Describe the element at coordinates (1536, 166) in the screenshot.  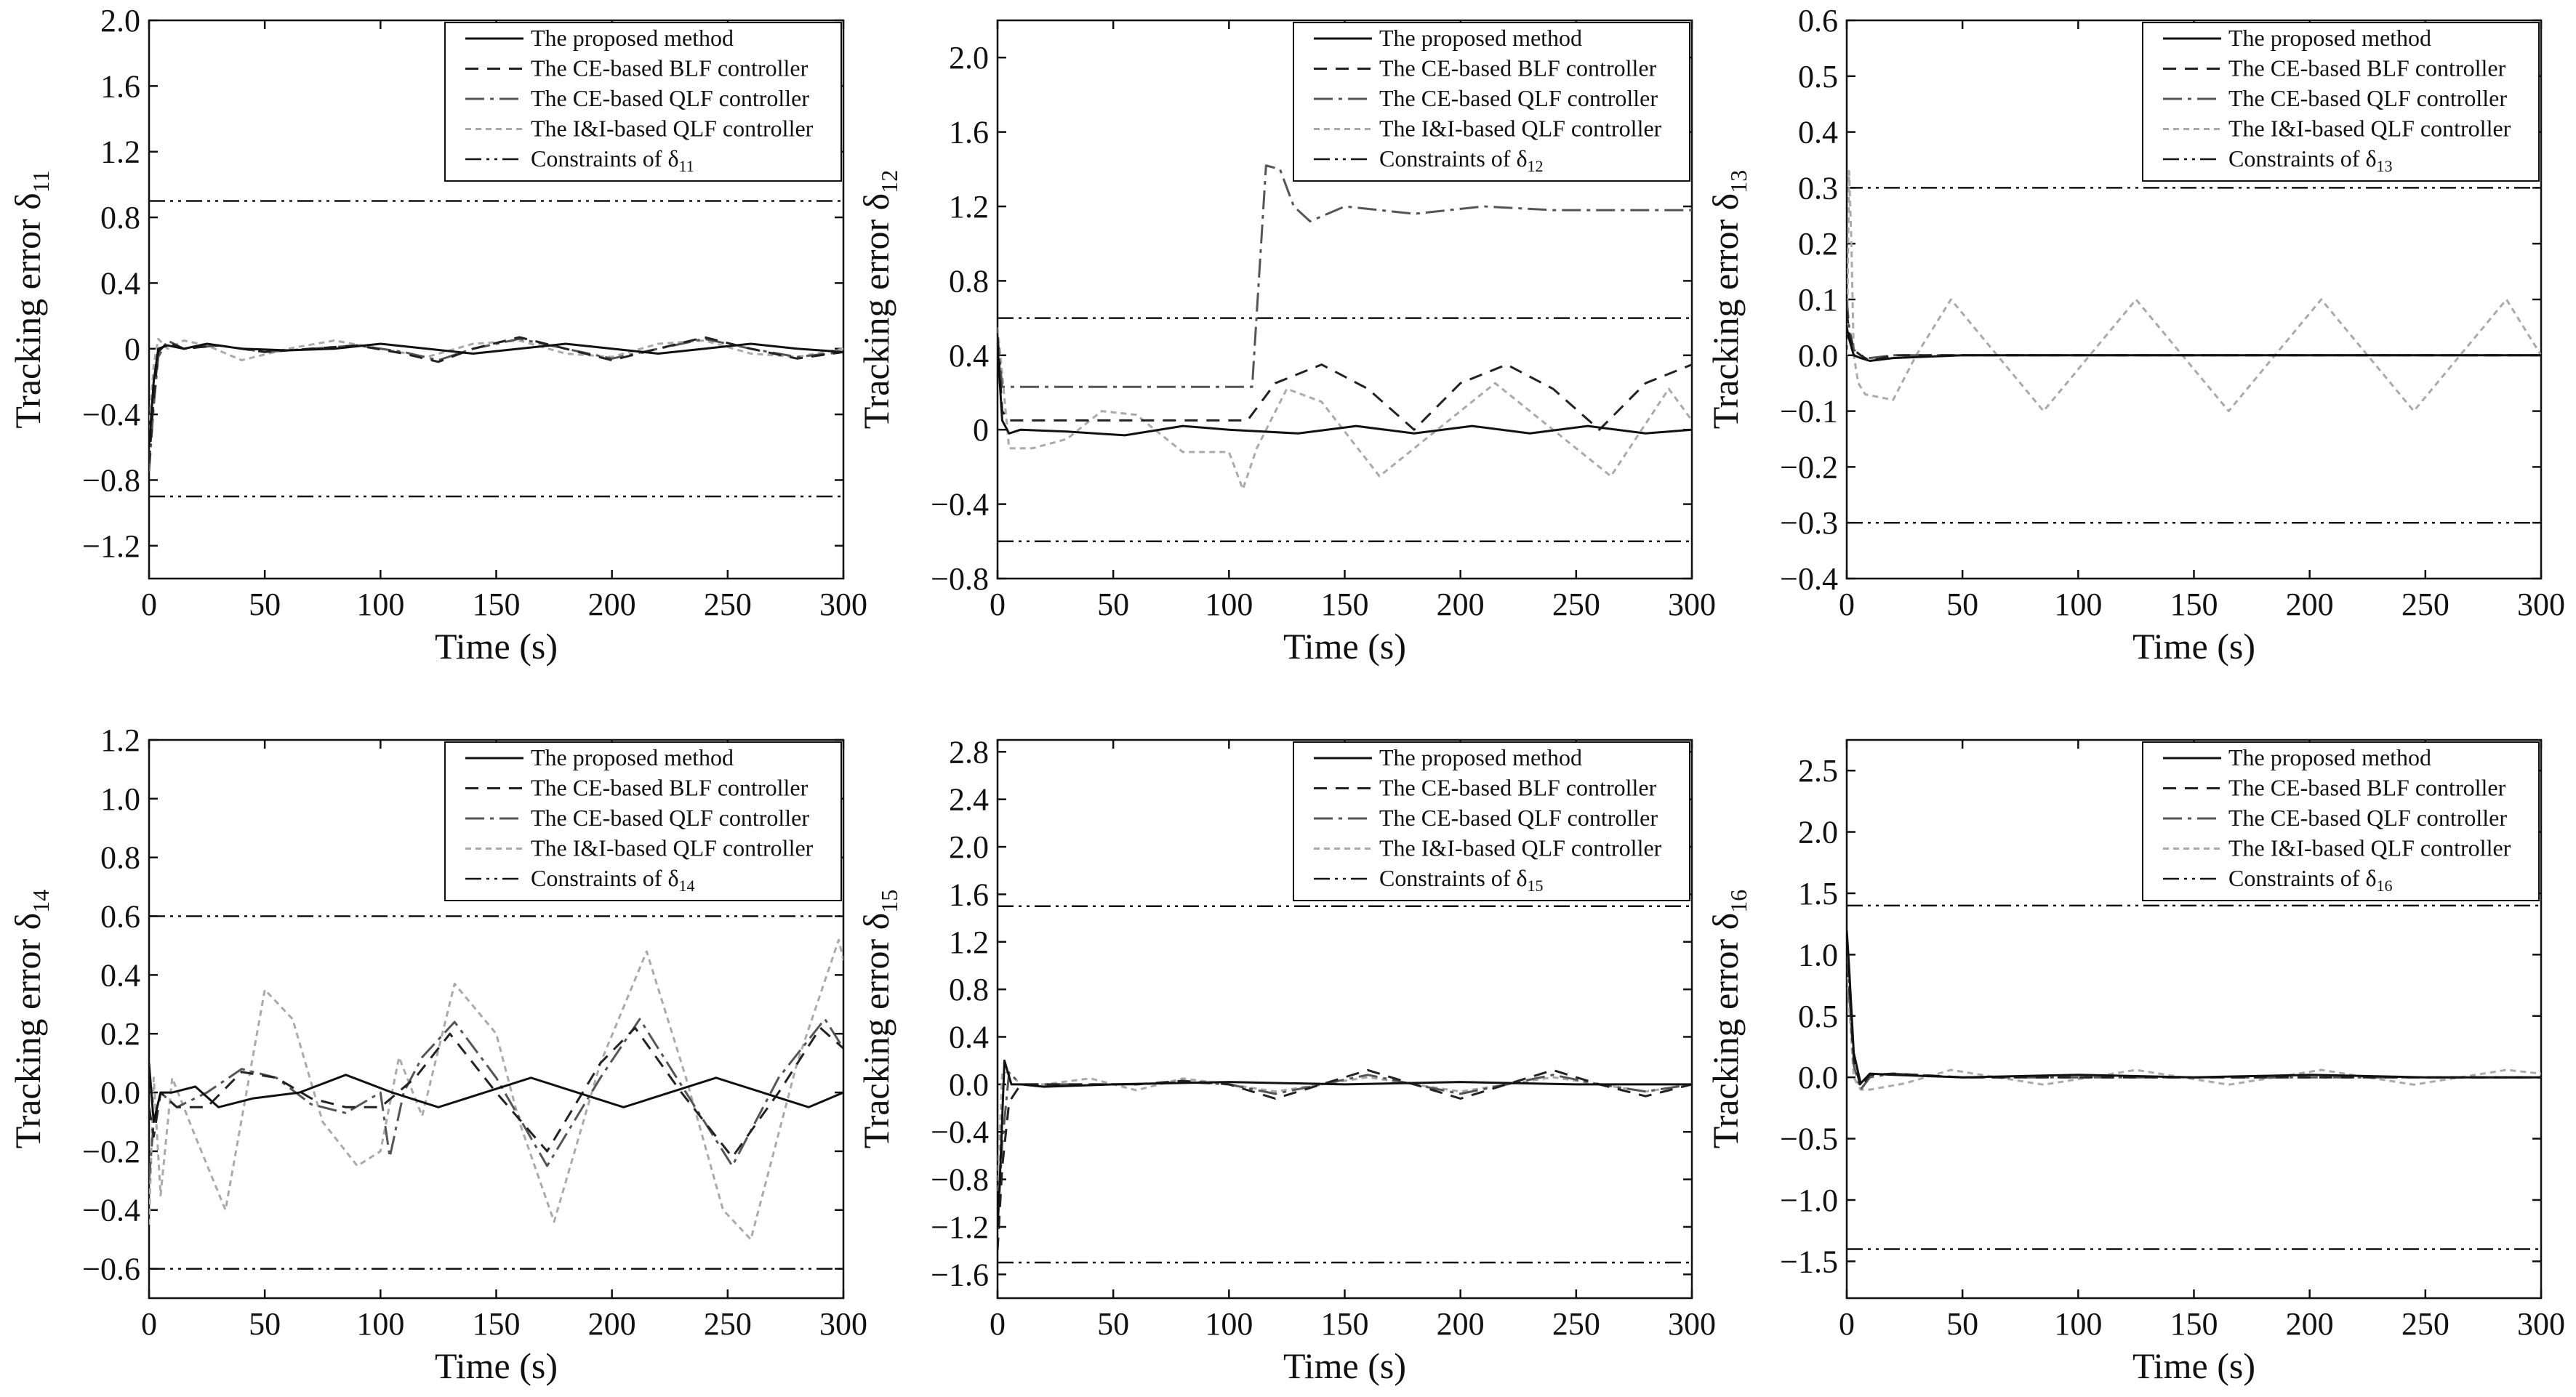
I see `legend-constraint-subscript: 12` at that location.